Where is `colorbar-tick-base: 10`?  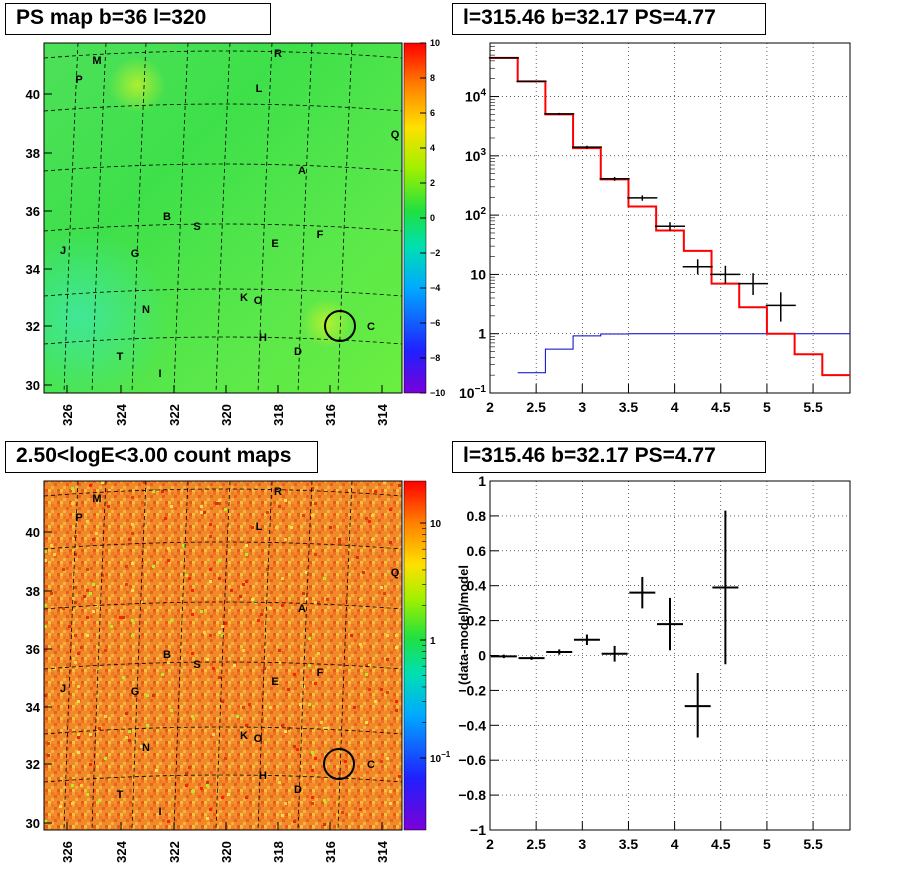
colorbar-tick-base: 10 is located at coordinates (436, 524).